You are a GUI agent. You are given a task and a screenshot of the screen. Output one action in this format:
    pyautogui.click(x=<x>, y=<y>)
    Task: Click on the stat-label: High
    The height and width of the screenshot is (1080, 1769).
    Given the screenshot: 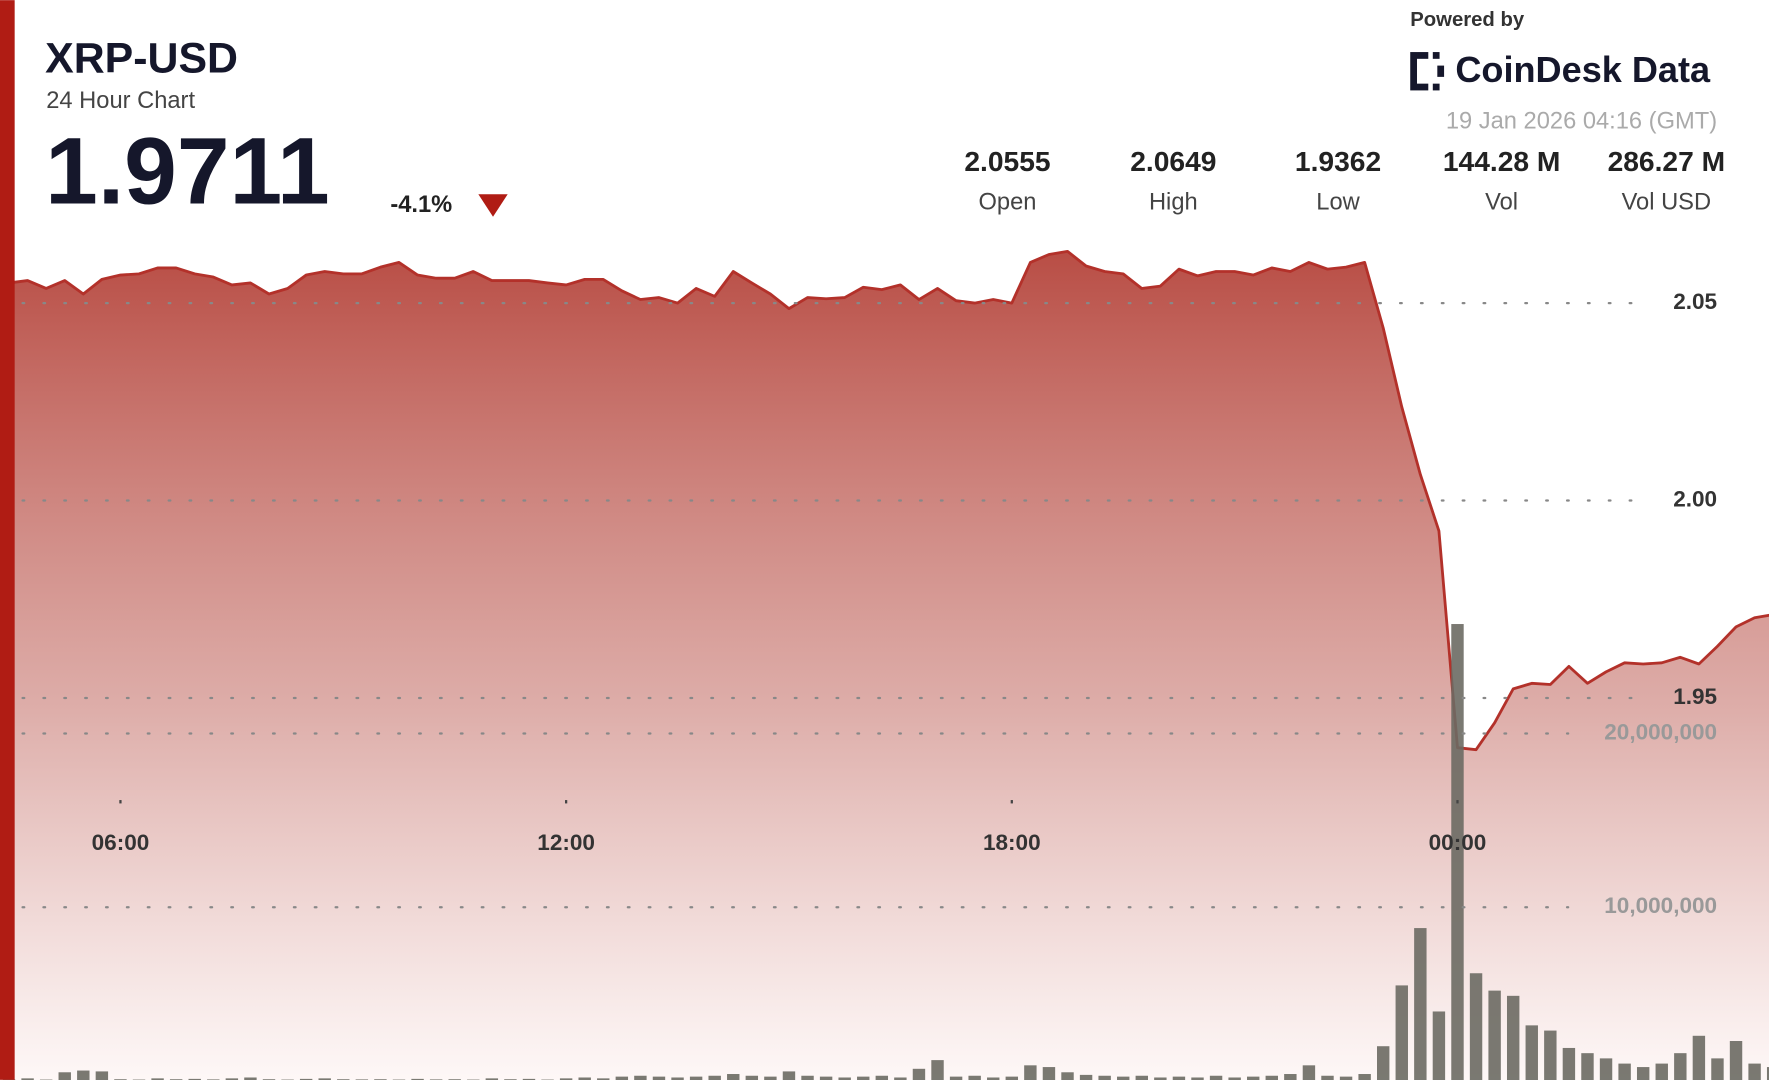 What is the action you would take?
    pyautogui.click(x=1173, y=203)
    